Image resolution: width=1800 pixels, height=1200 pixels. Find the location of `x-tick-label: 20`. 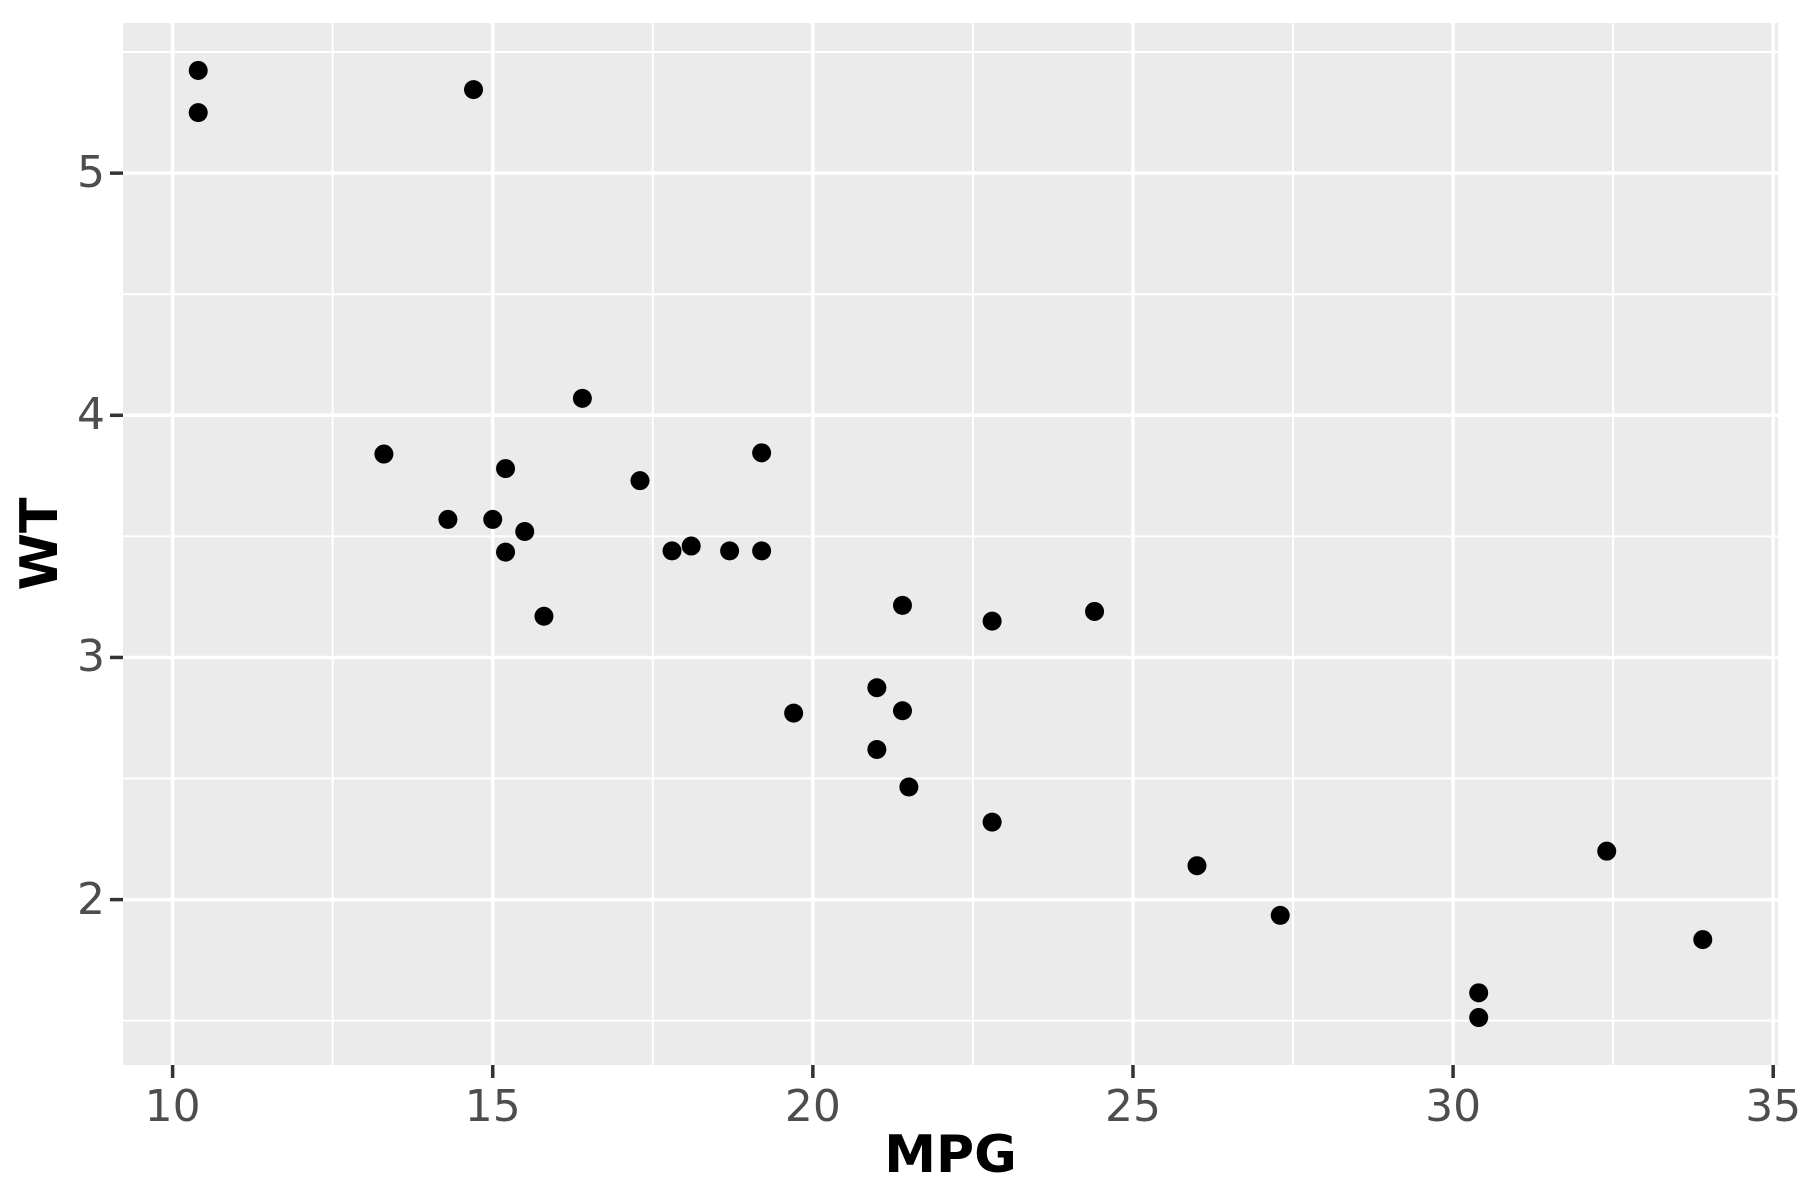

x-tick-label: 20 is located at coordinates (812, 1106).